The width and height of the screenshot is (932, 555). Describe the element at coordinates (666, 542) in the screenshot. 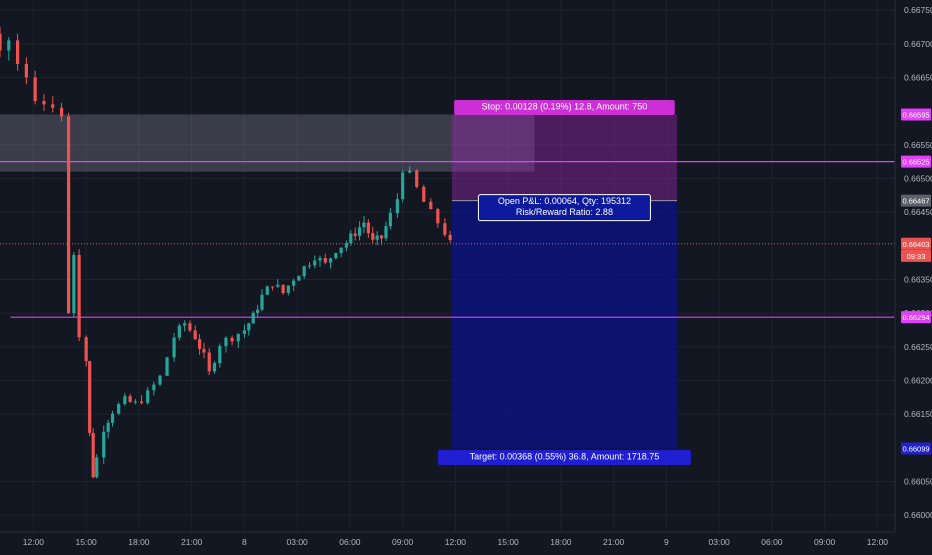

I see `time-tick-label: 9` at that location.